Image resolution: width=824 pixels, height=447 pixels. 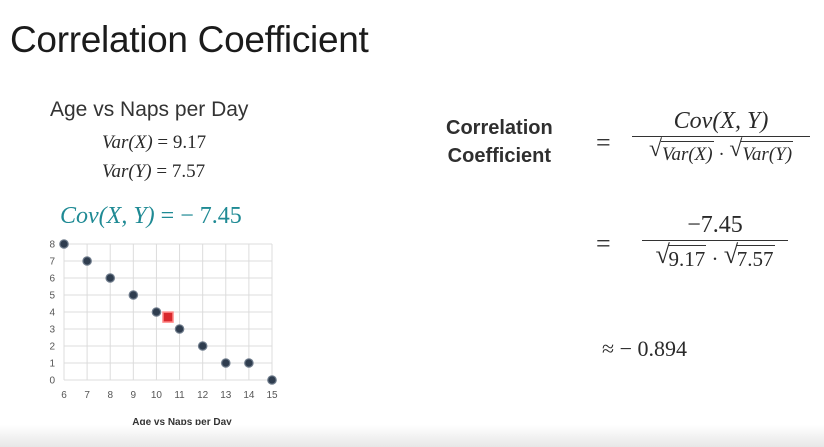 I want to click on x-tick-label: 6, so click(x=64, y=395).